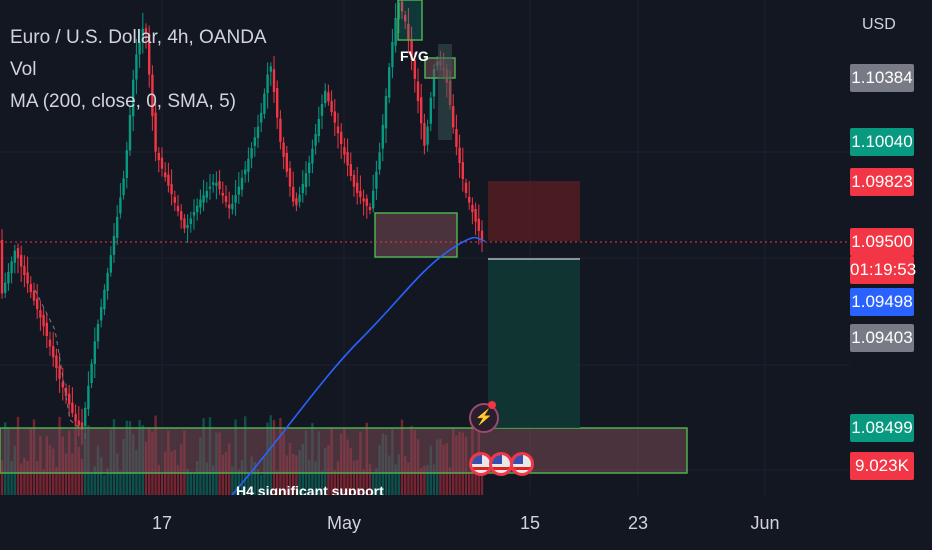 This screenshot has height=550, width=932. What do you see at coordinates (23, 69) in the screenshot?
I see `volume-indicator-label: Vol` at bounding box center [23, 69].